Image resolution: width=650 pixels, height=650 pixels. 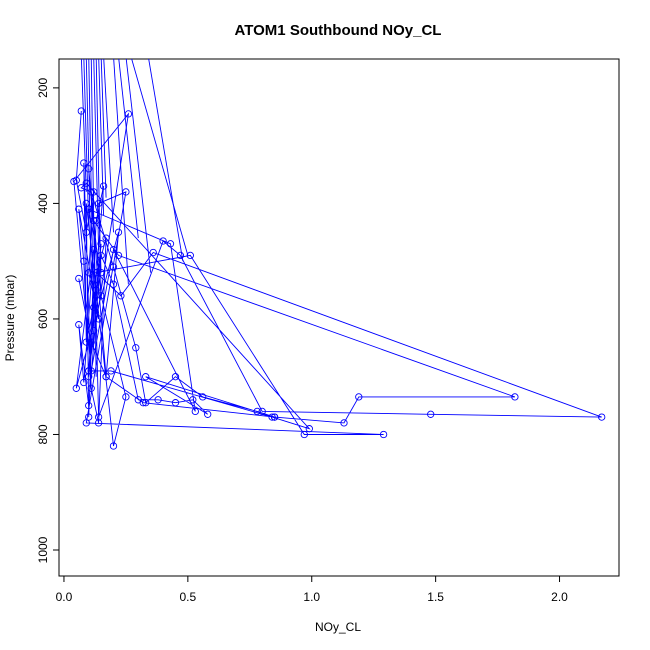 What do you see at coordinates (43, 88) in the screenshot?
I see `y-tick-label: 200` at bounding box center [43, 88].